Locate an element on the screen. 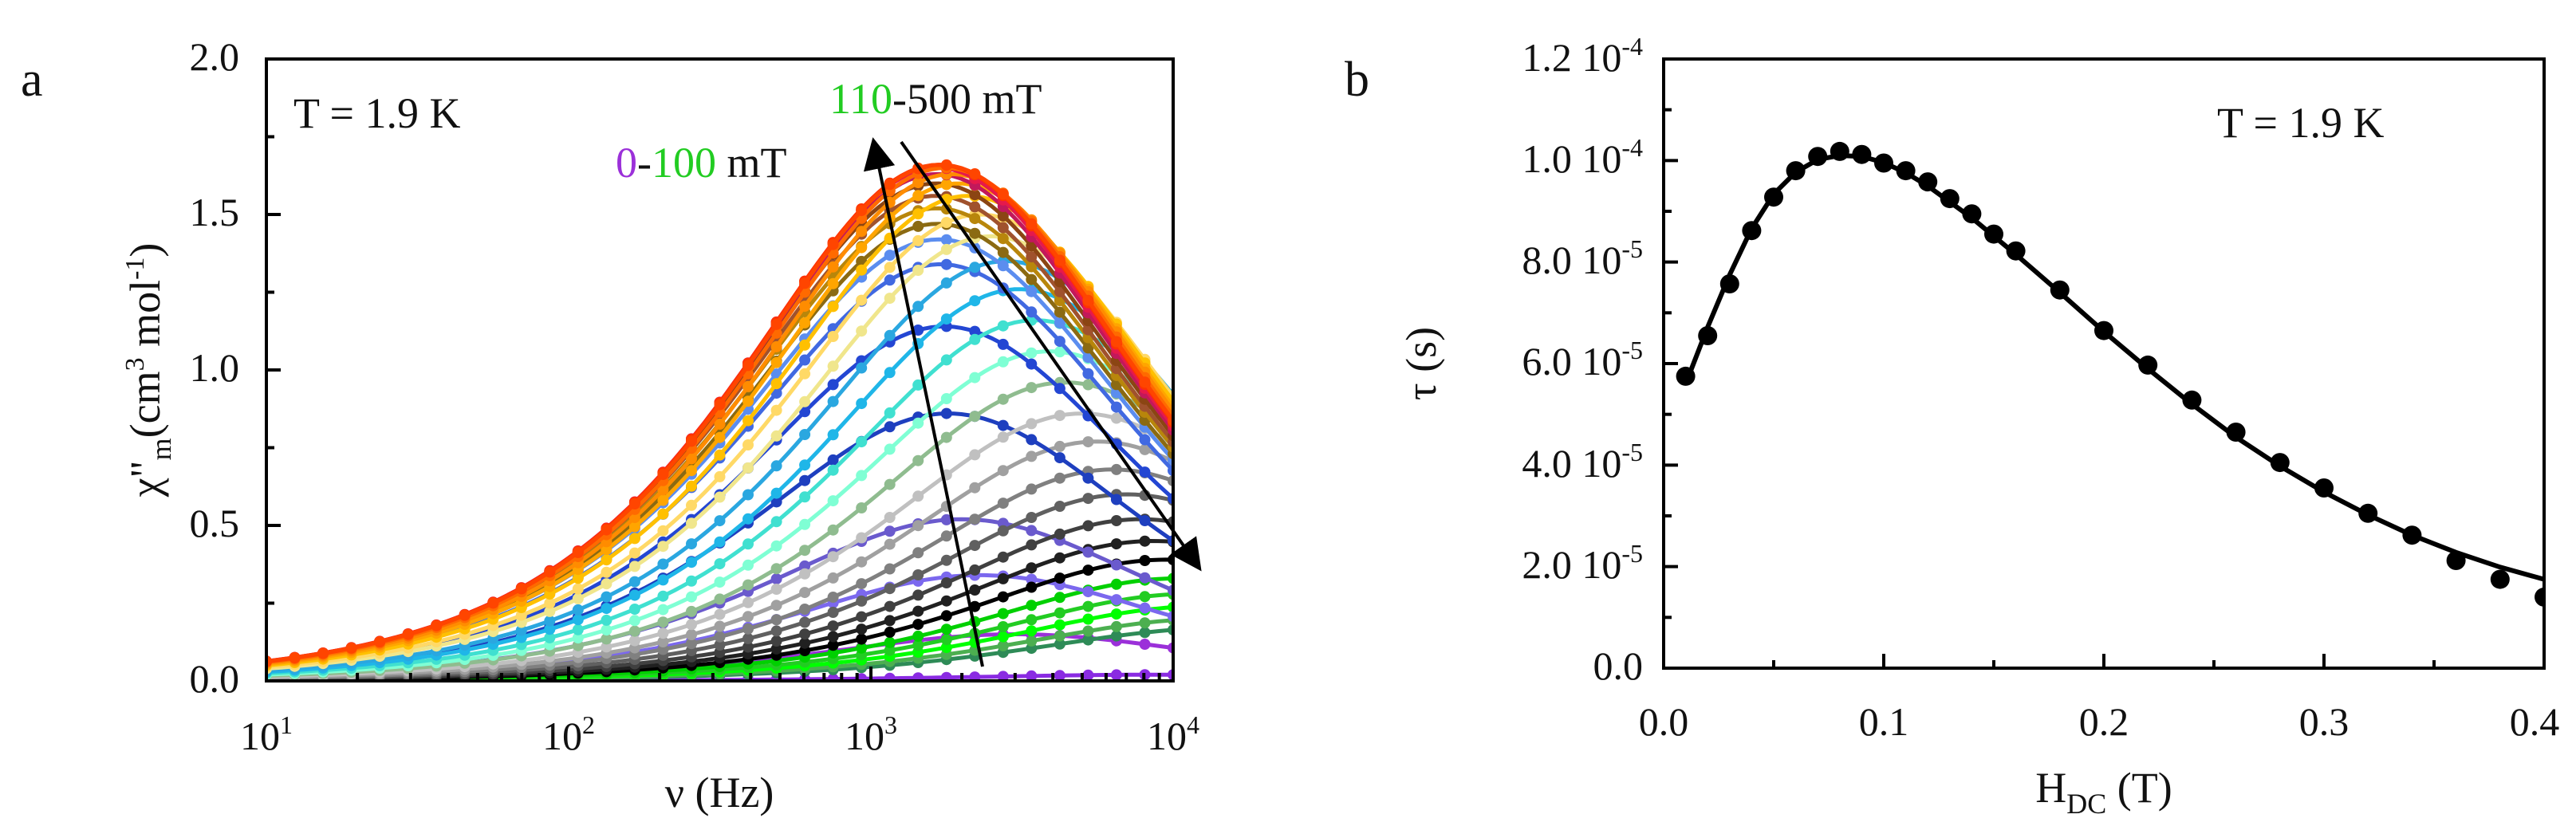 The height and width of the screenshot is (830, 2576). panel-b-ytick-label: 1.0 10-4 is located at coordinates (1582, 157).